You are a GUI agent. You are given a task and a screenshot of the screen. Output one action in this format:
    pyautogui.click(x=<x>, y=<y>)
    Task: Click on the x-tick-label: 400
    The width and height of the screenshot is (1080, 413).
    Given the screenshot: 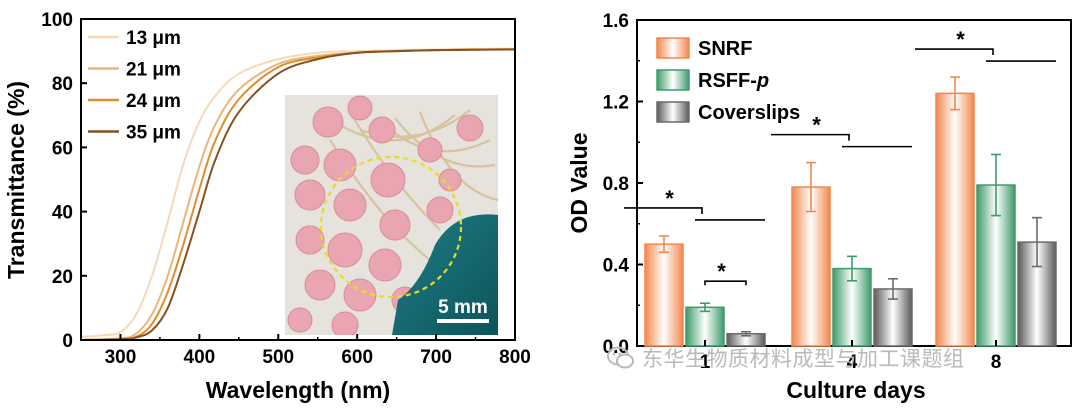 What is the action you would take?
    pyautogui.click(x=200, y=357)
    